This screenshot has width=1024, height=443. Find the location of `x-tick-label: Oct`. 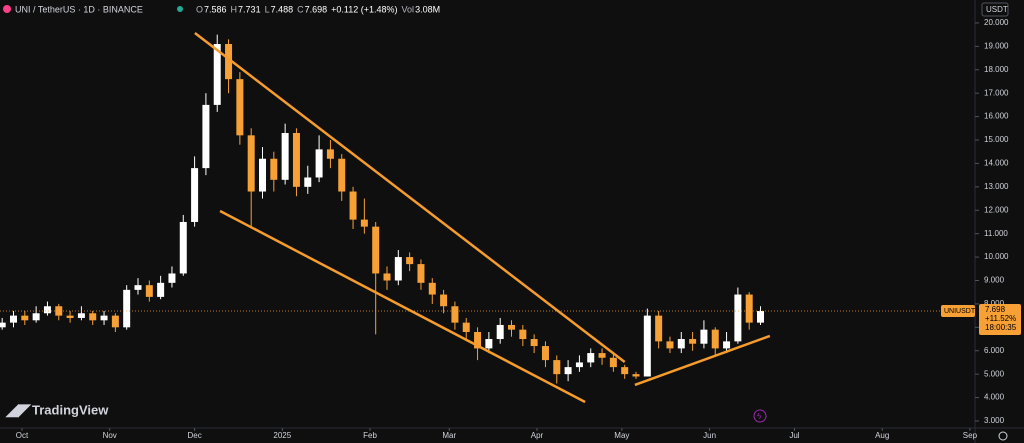

x-tick-label: Oct is located at coordinates (22, 435).